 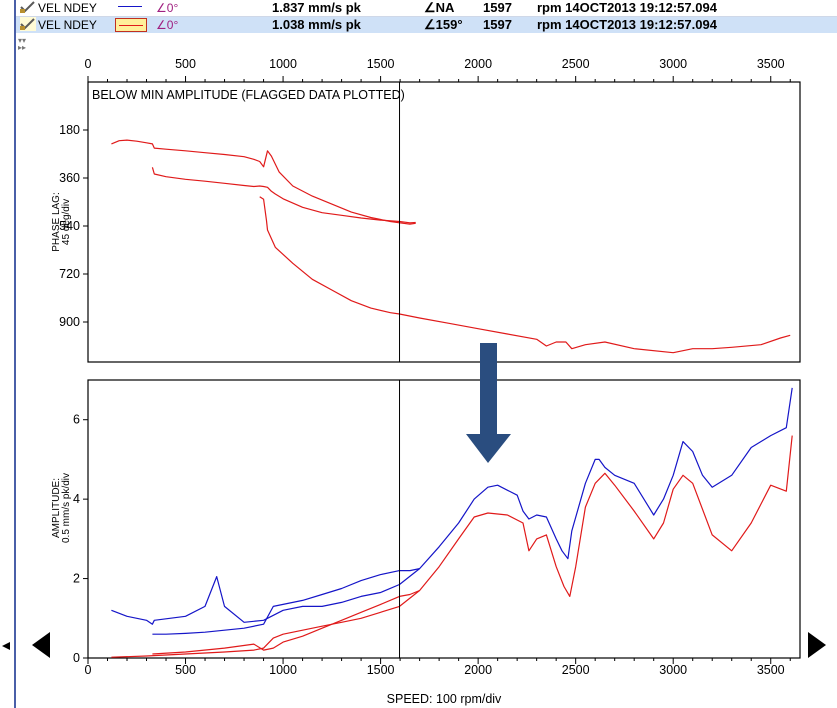 I want to click on amplitude-value: 1.038 mm/s pk, so click(x=316, y=24).